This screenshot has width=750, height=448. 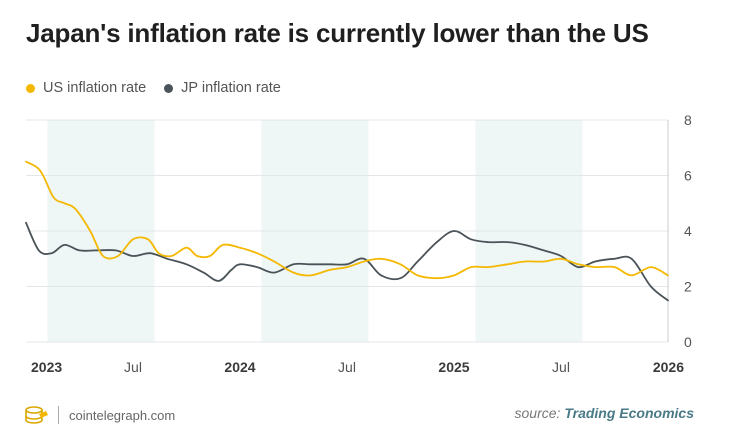 What do you see at coordinates (231, 88) in the screenshot?
I see `legend-label-jp: JP inflation rate` at bounding box center [231, 88].